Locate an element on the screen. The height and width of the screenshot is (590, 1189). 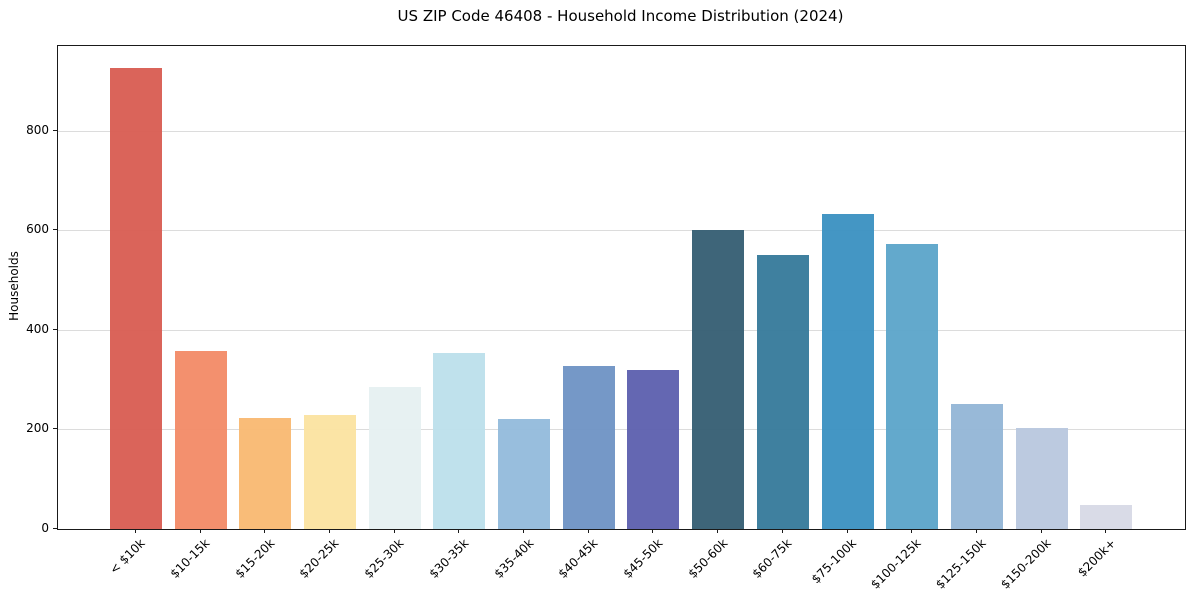
bar-25-30k is located at coordinates (394, 457).